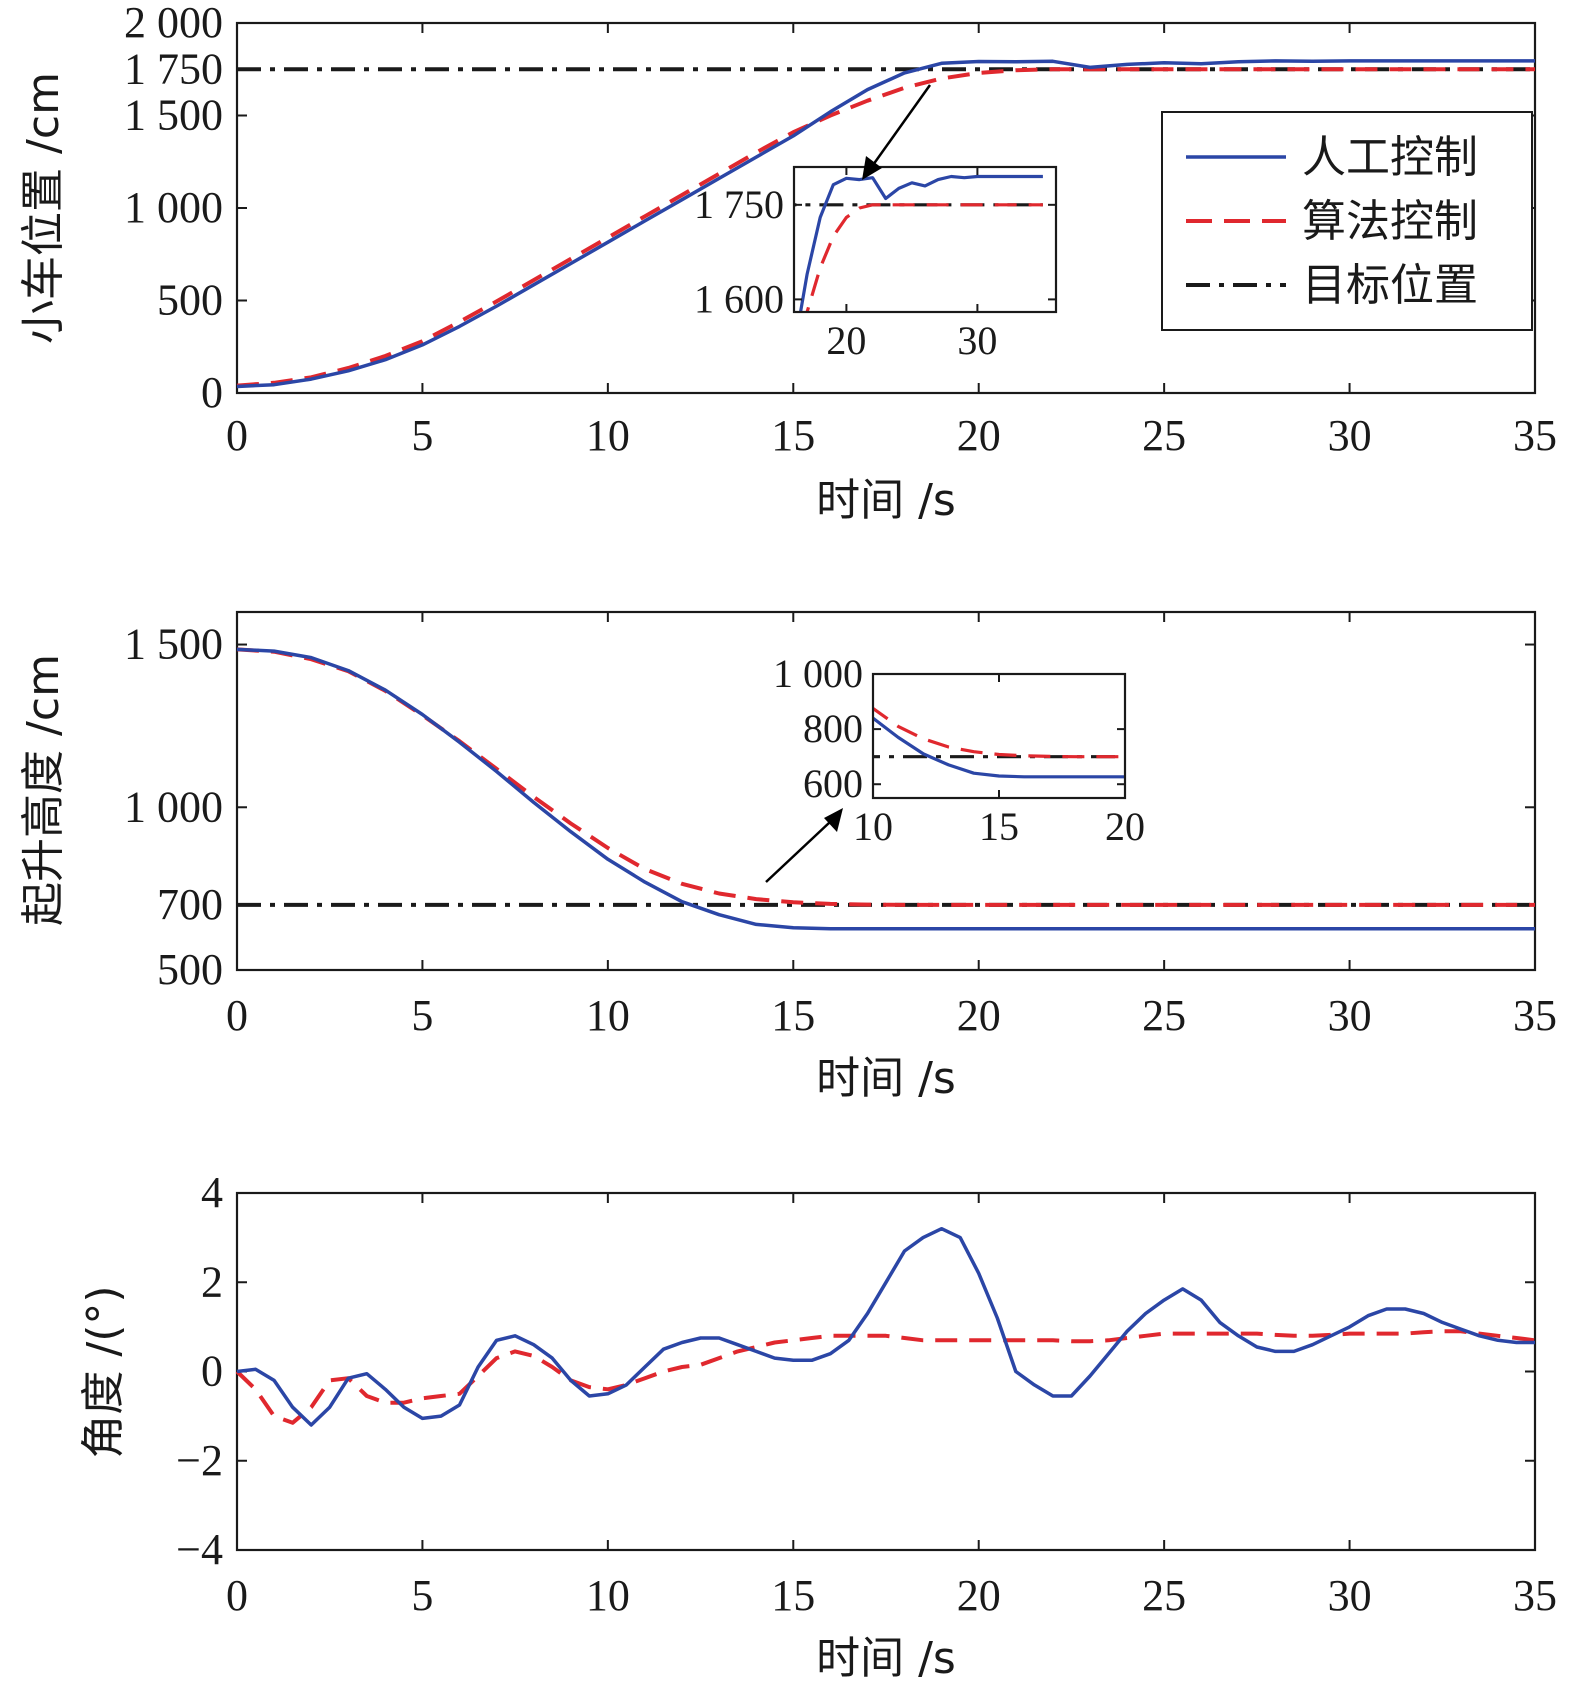  I want to click on zoom-inset: 10 15 20 600 800 1 000, so click(959, 750).